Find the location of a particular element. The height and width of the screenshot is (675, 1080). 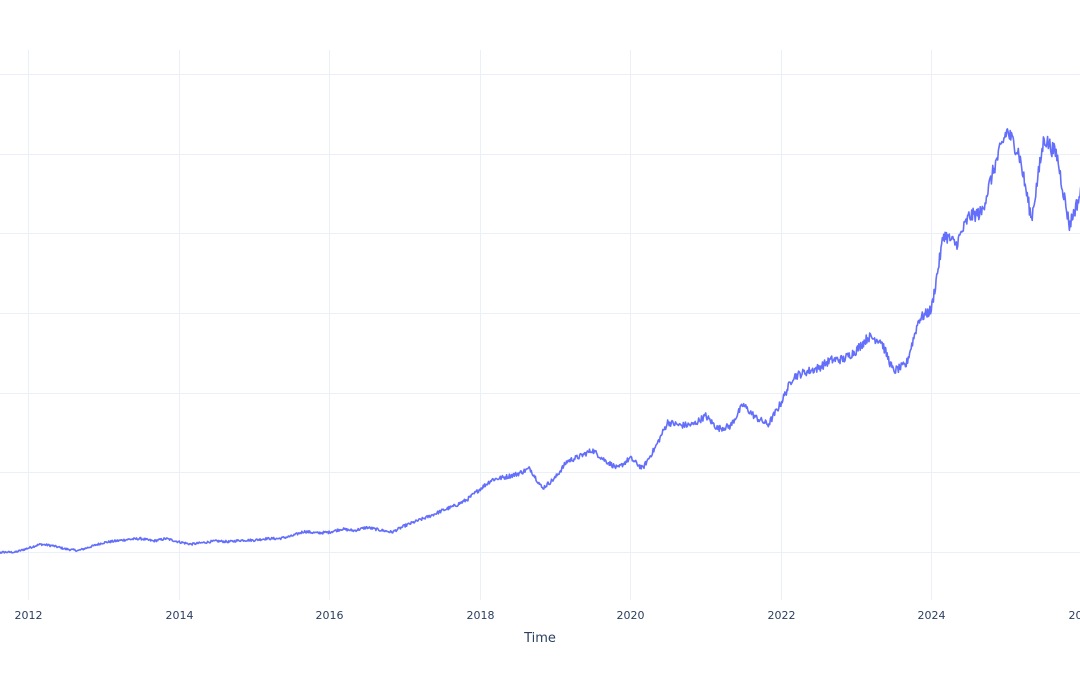

x-tick-labels: 2012 2014 2016 2018 2020 2022 2024 2026 is located at coordinates (547, 615).